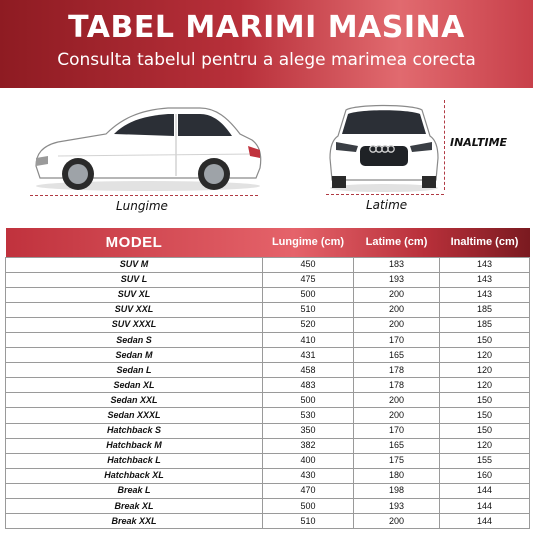  I want to click on table-row: Hatchback S 350 170 150, so click(267, 430).